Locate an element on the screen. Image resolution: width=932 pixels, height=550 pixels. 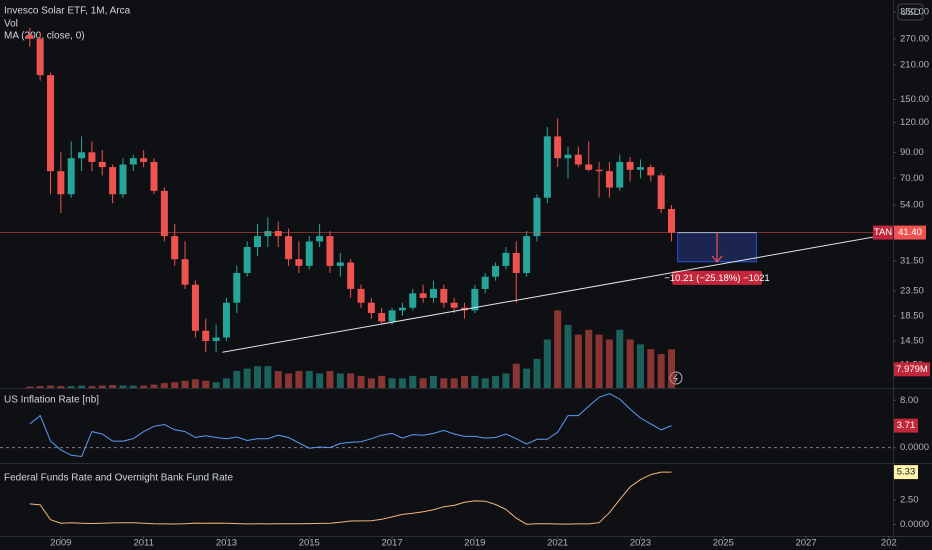
volume-last-label: 7.979M is located at coordinates (912, 369).